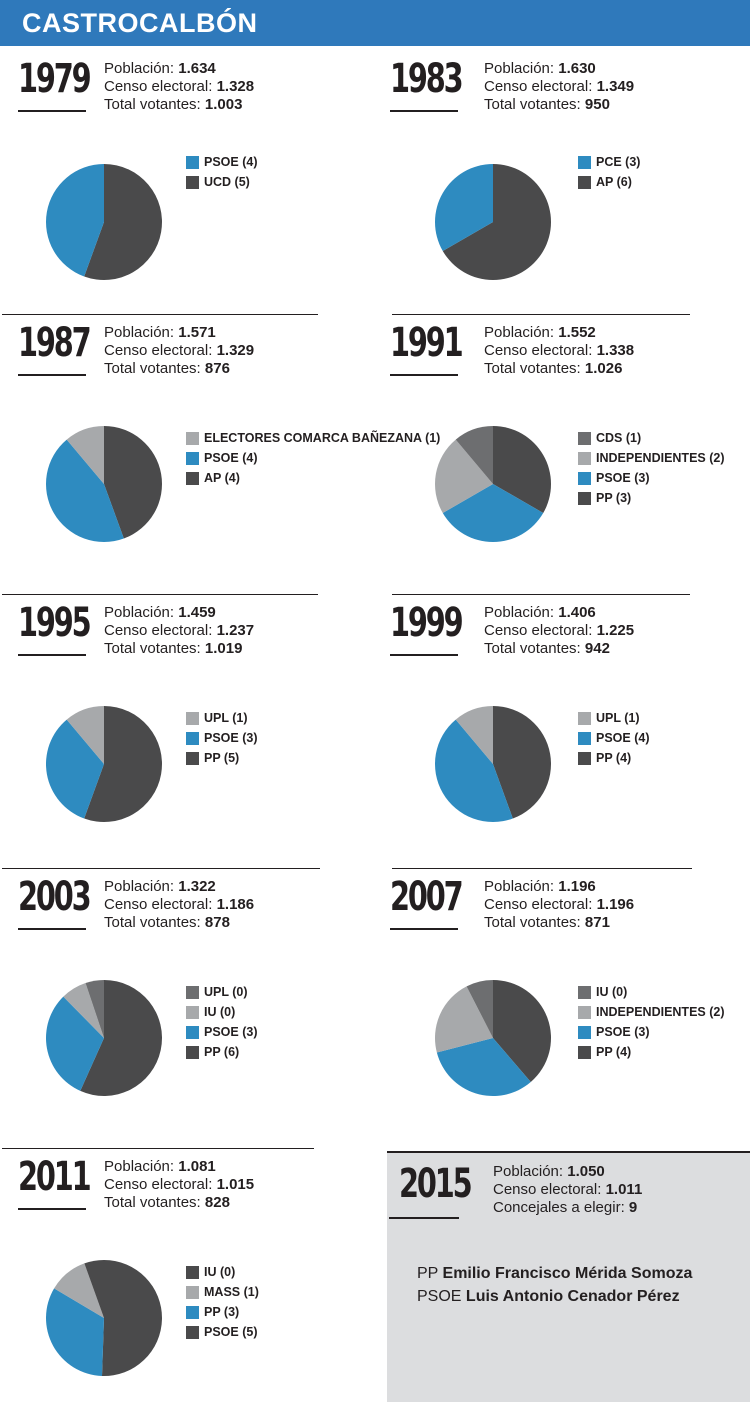 The width and height of the screenshot is (750, 1402). I want to click on legend-item: ELECTORES COMARCA BAÑEZANA (1), so click(313, 438).